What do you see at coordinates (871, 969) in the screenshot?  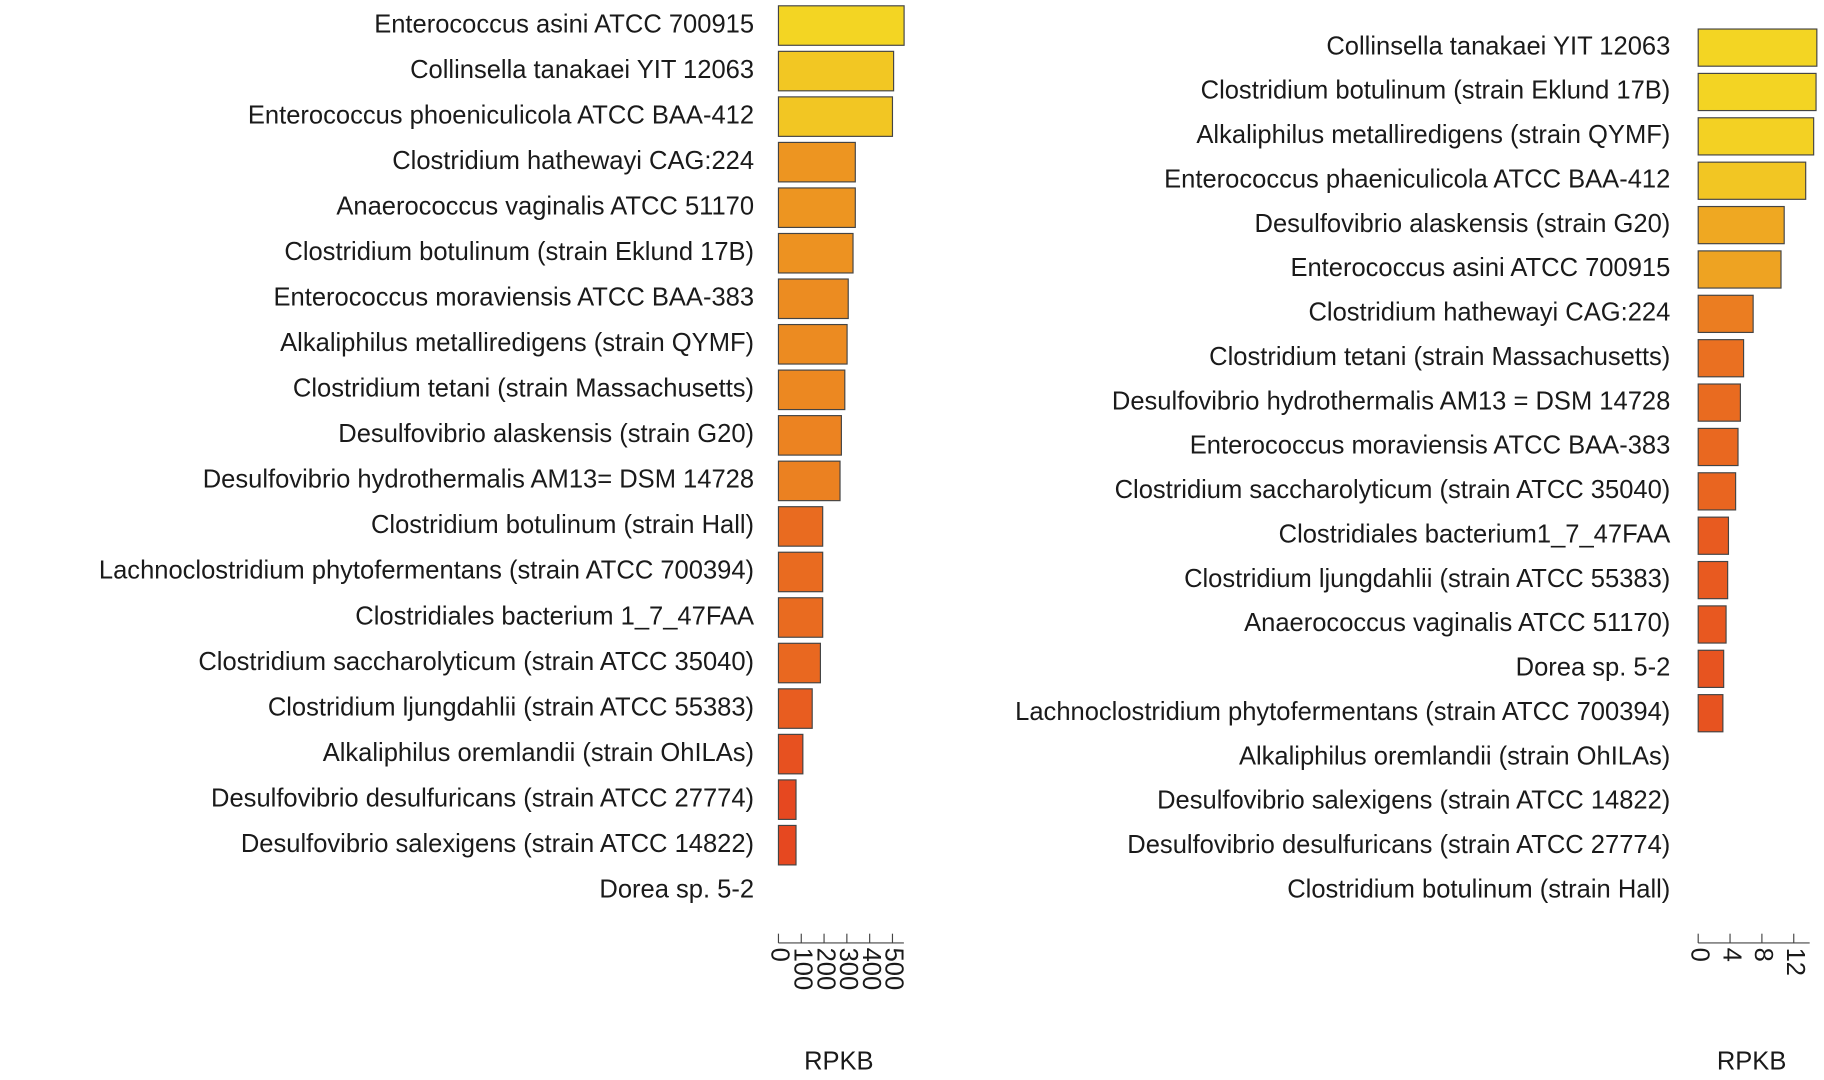 I see `x-tick-label: 400` at bounding box center [871, 969].